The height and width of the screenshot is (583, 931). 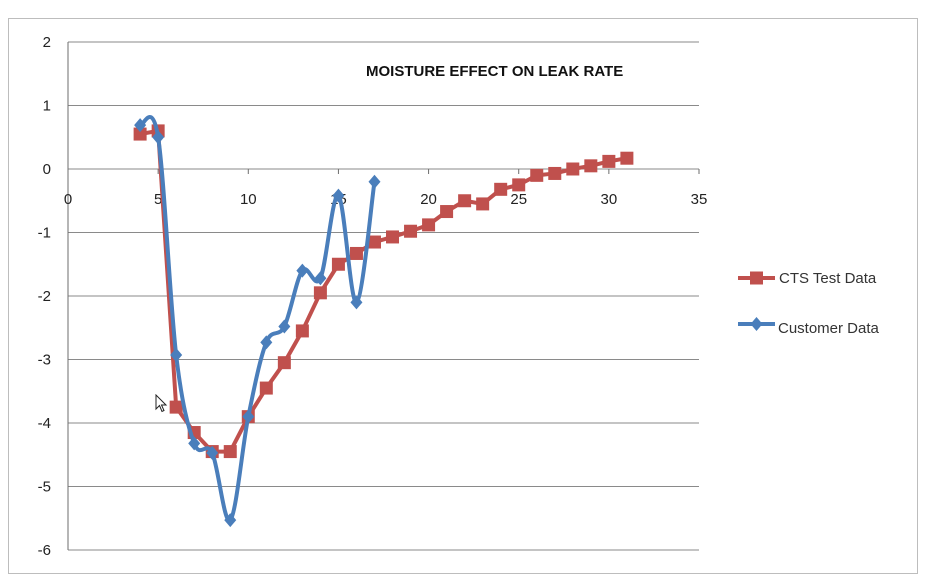 I want to click on x-tick-label: 30, so click(x=609, y=199).